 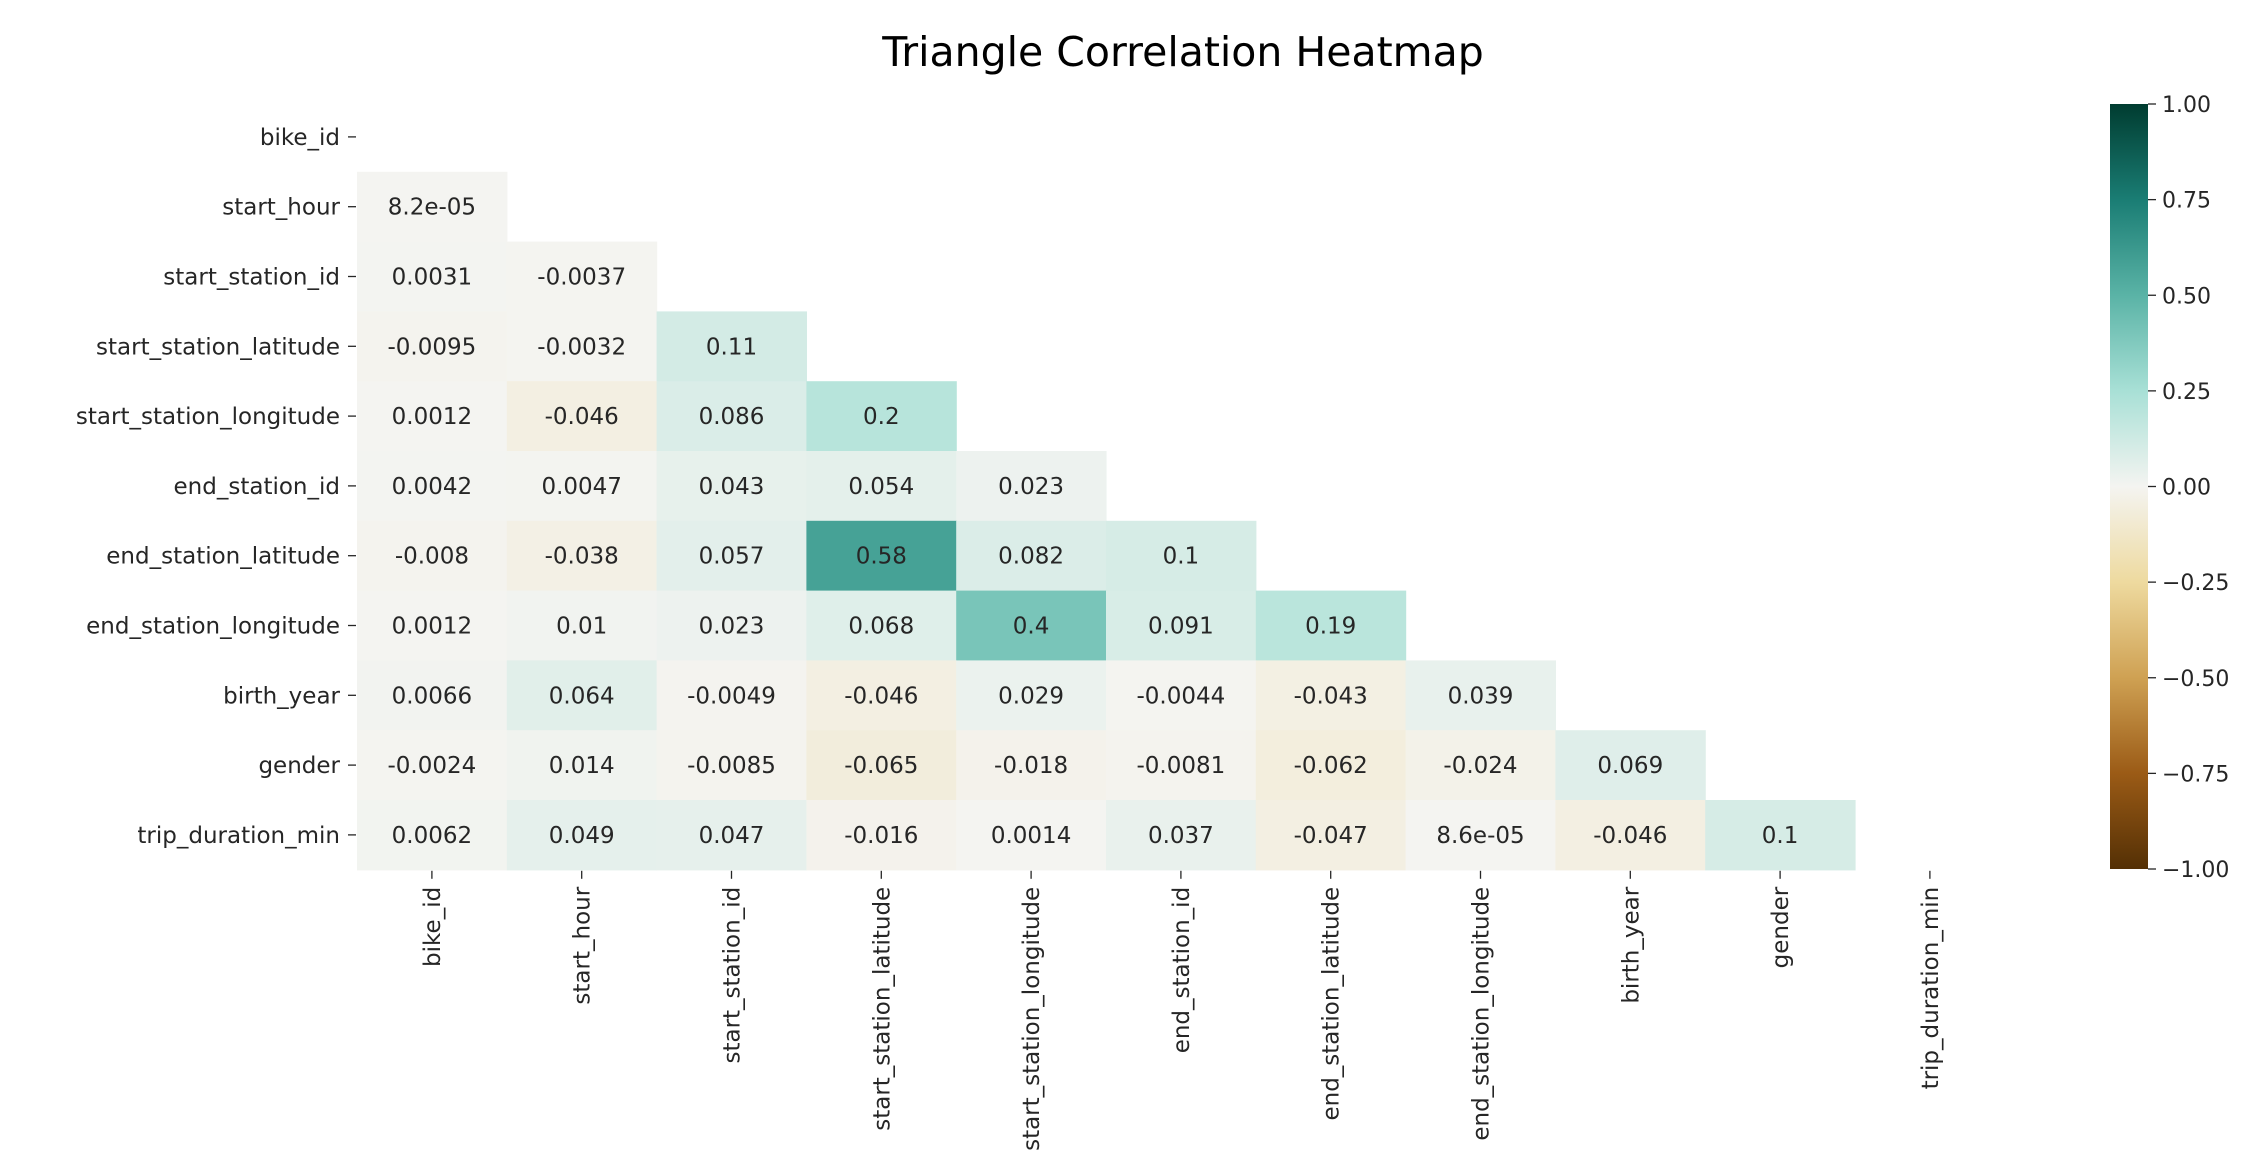 I want to click on cell-value-label: 0.0031, so click(x=432, y=278).